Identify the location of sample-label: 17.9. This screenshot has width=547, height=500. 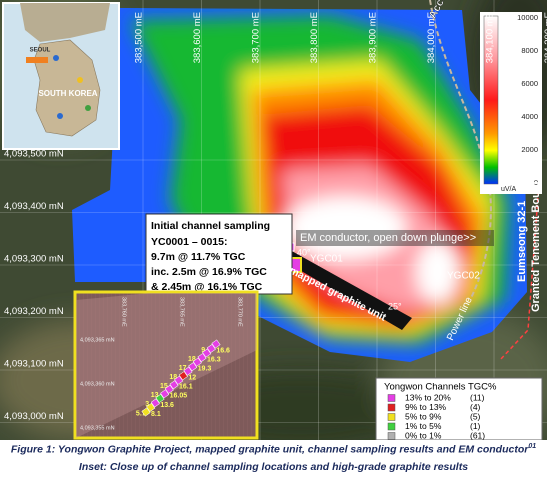
(186, 368).